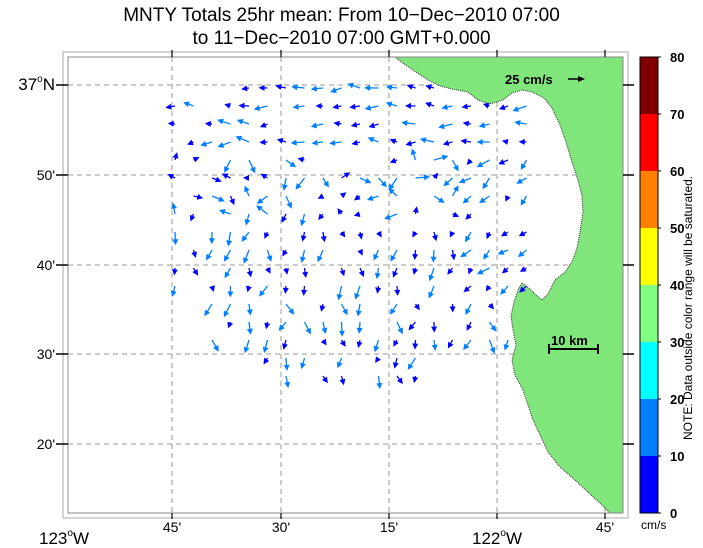  What do you see at coordinates (172, 527) in the screenshot?
I see `lon-label-1: 45'` at bounding box center [172, 527].